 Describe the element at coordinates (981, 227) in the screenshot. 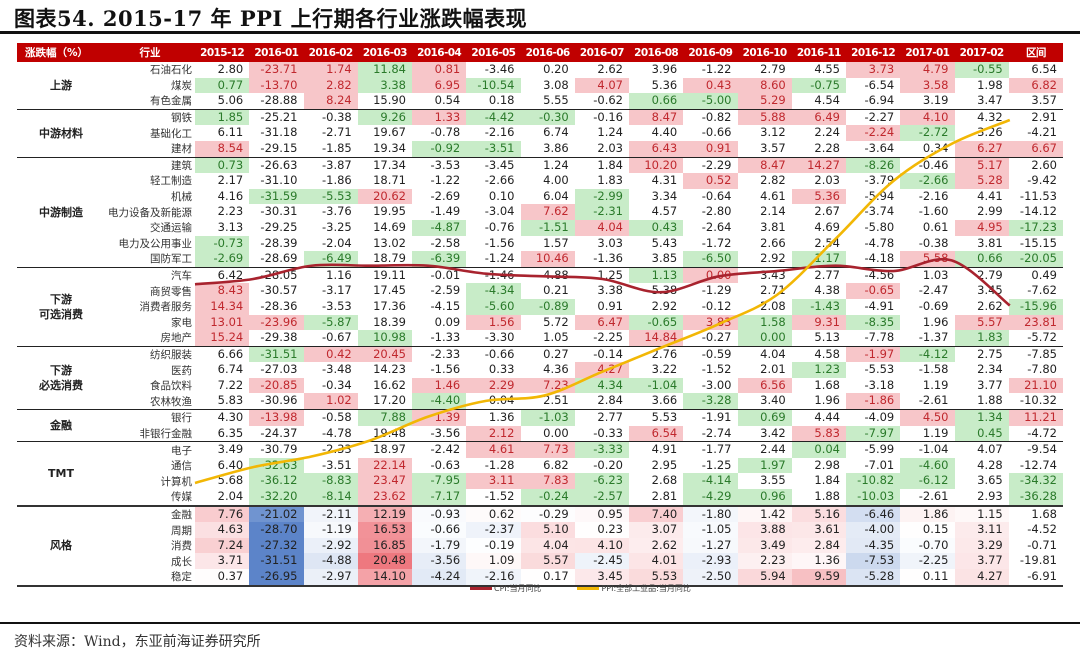

I see `value-cell: 4.95` at that location.